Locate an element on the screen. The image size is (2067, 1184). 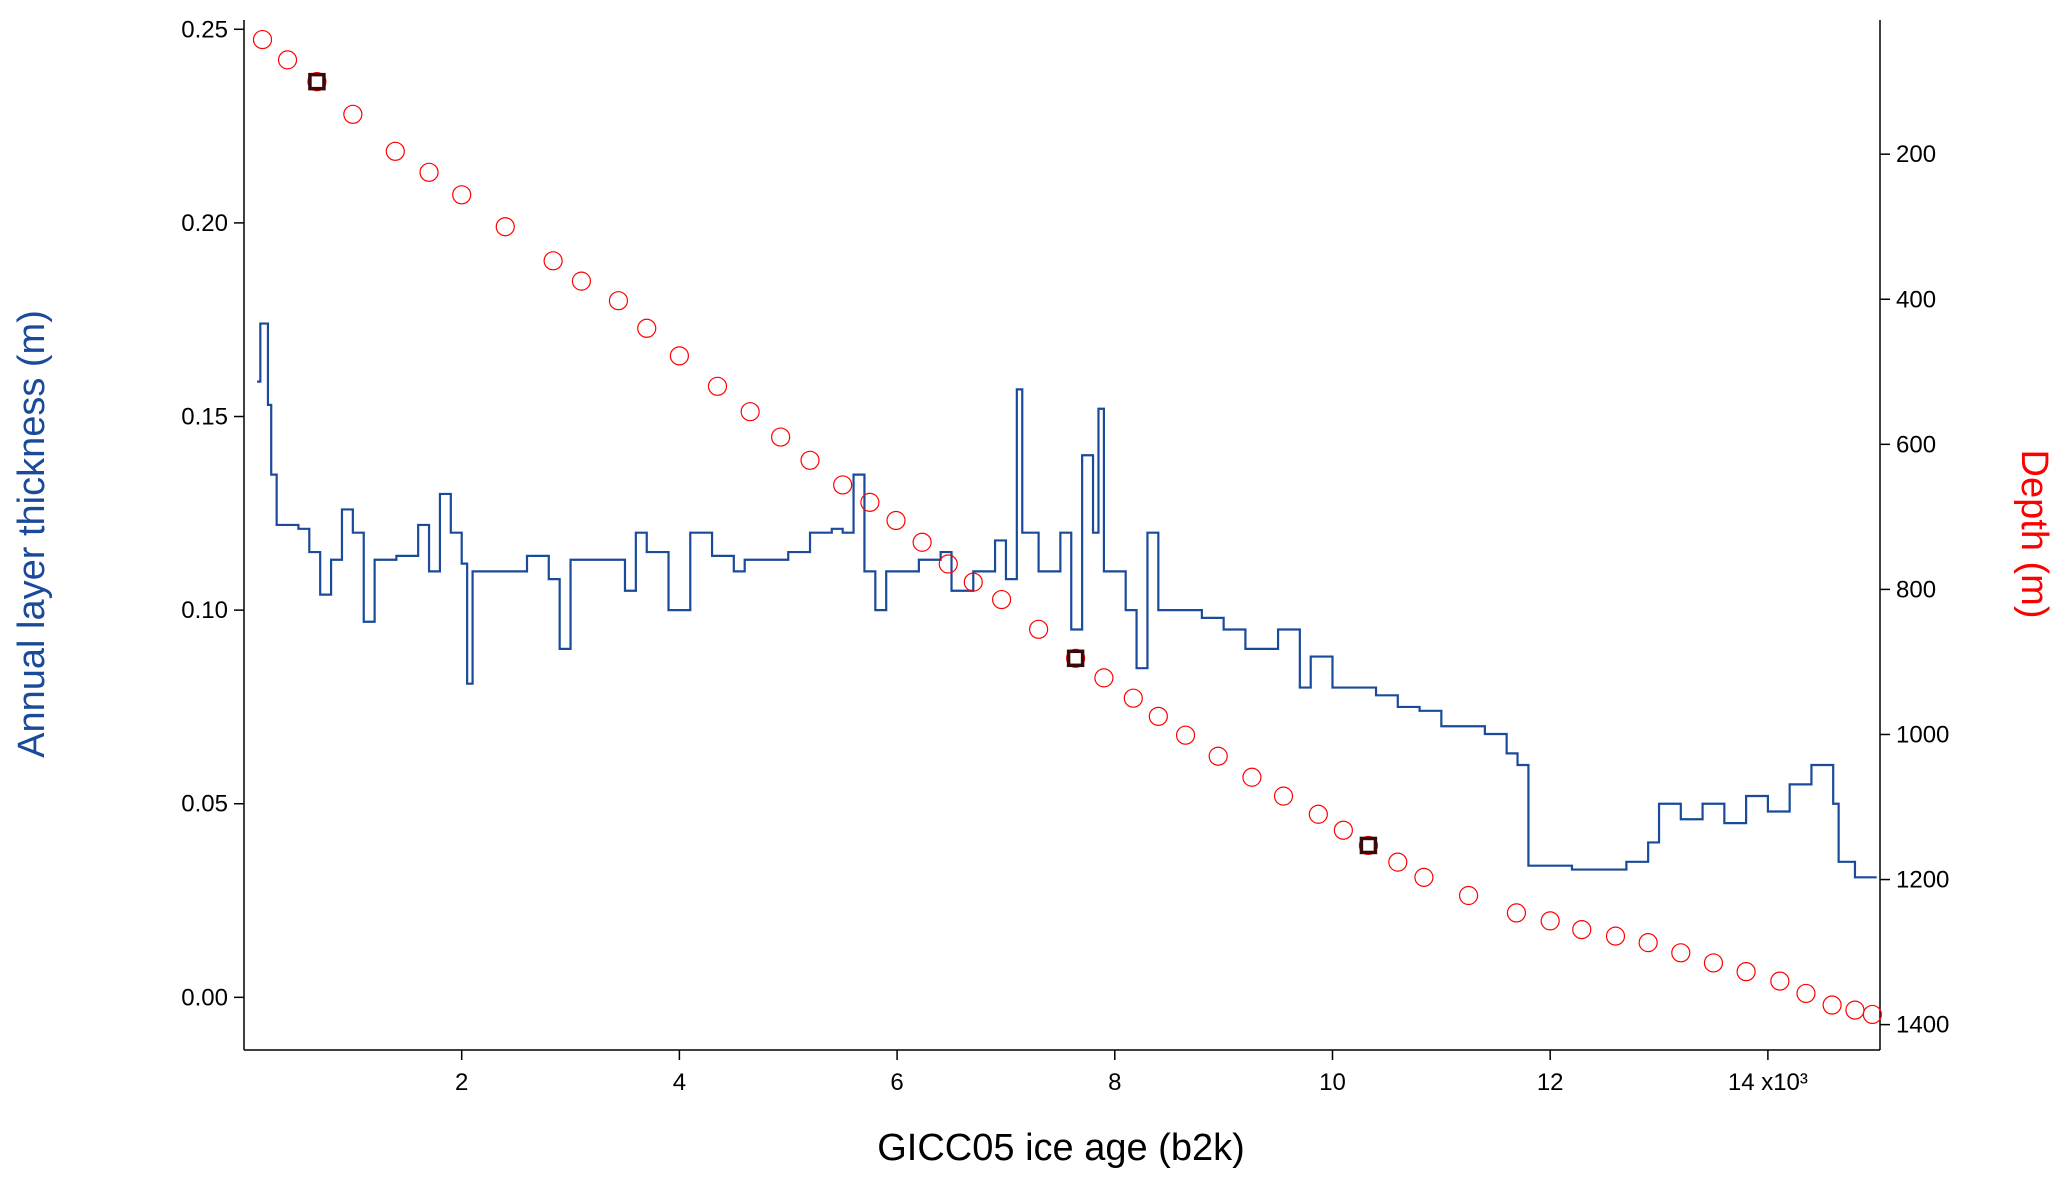
x-tick-label: 12 is located at coordinates (1550, 1082).